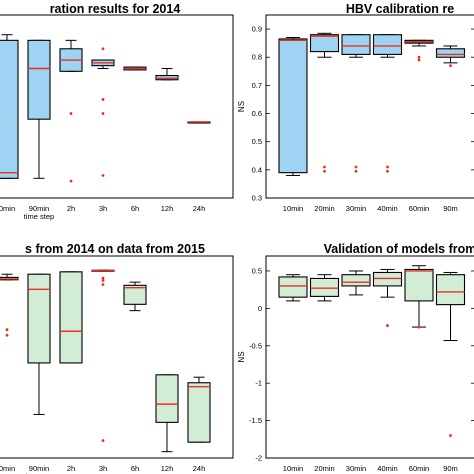 The image size is (474, 474). Describe the element at coordinates (324, 468) in the screenshot. I see `x-tick-label: 20min` at that location.